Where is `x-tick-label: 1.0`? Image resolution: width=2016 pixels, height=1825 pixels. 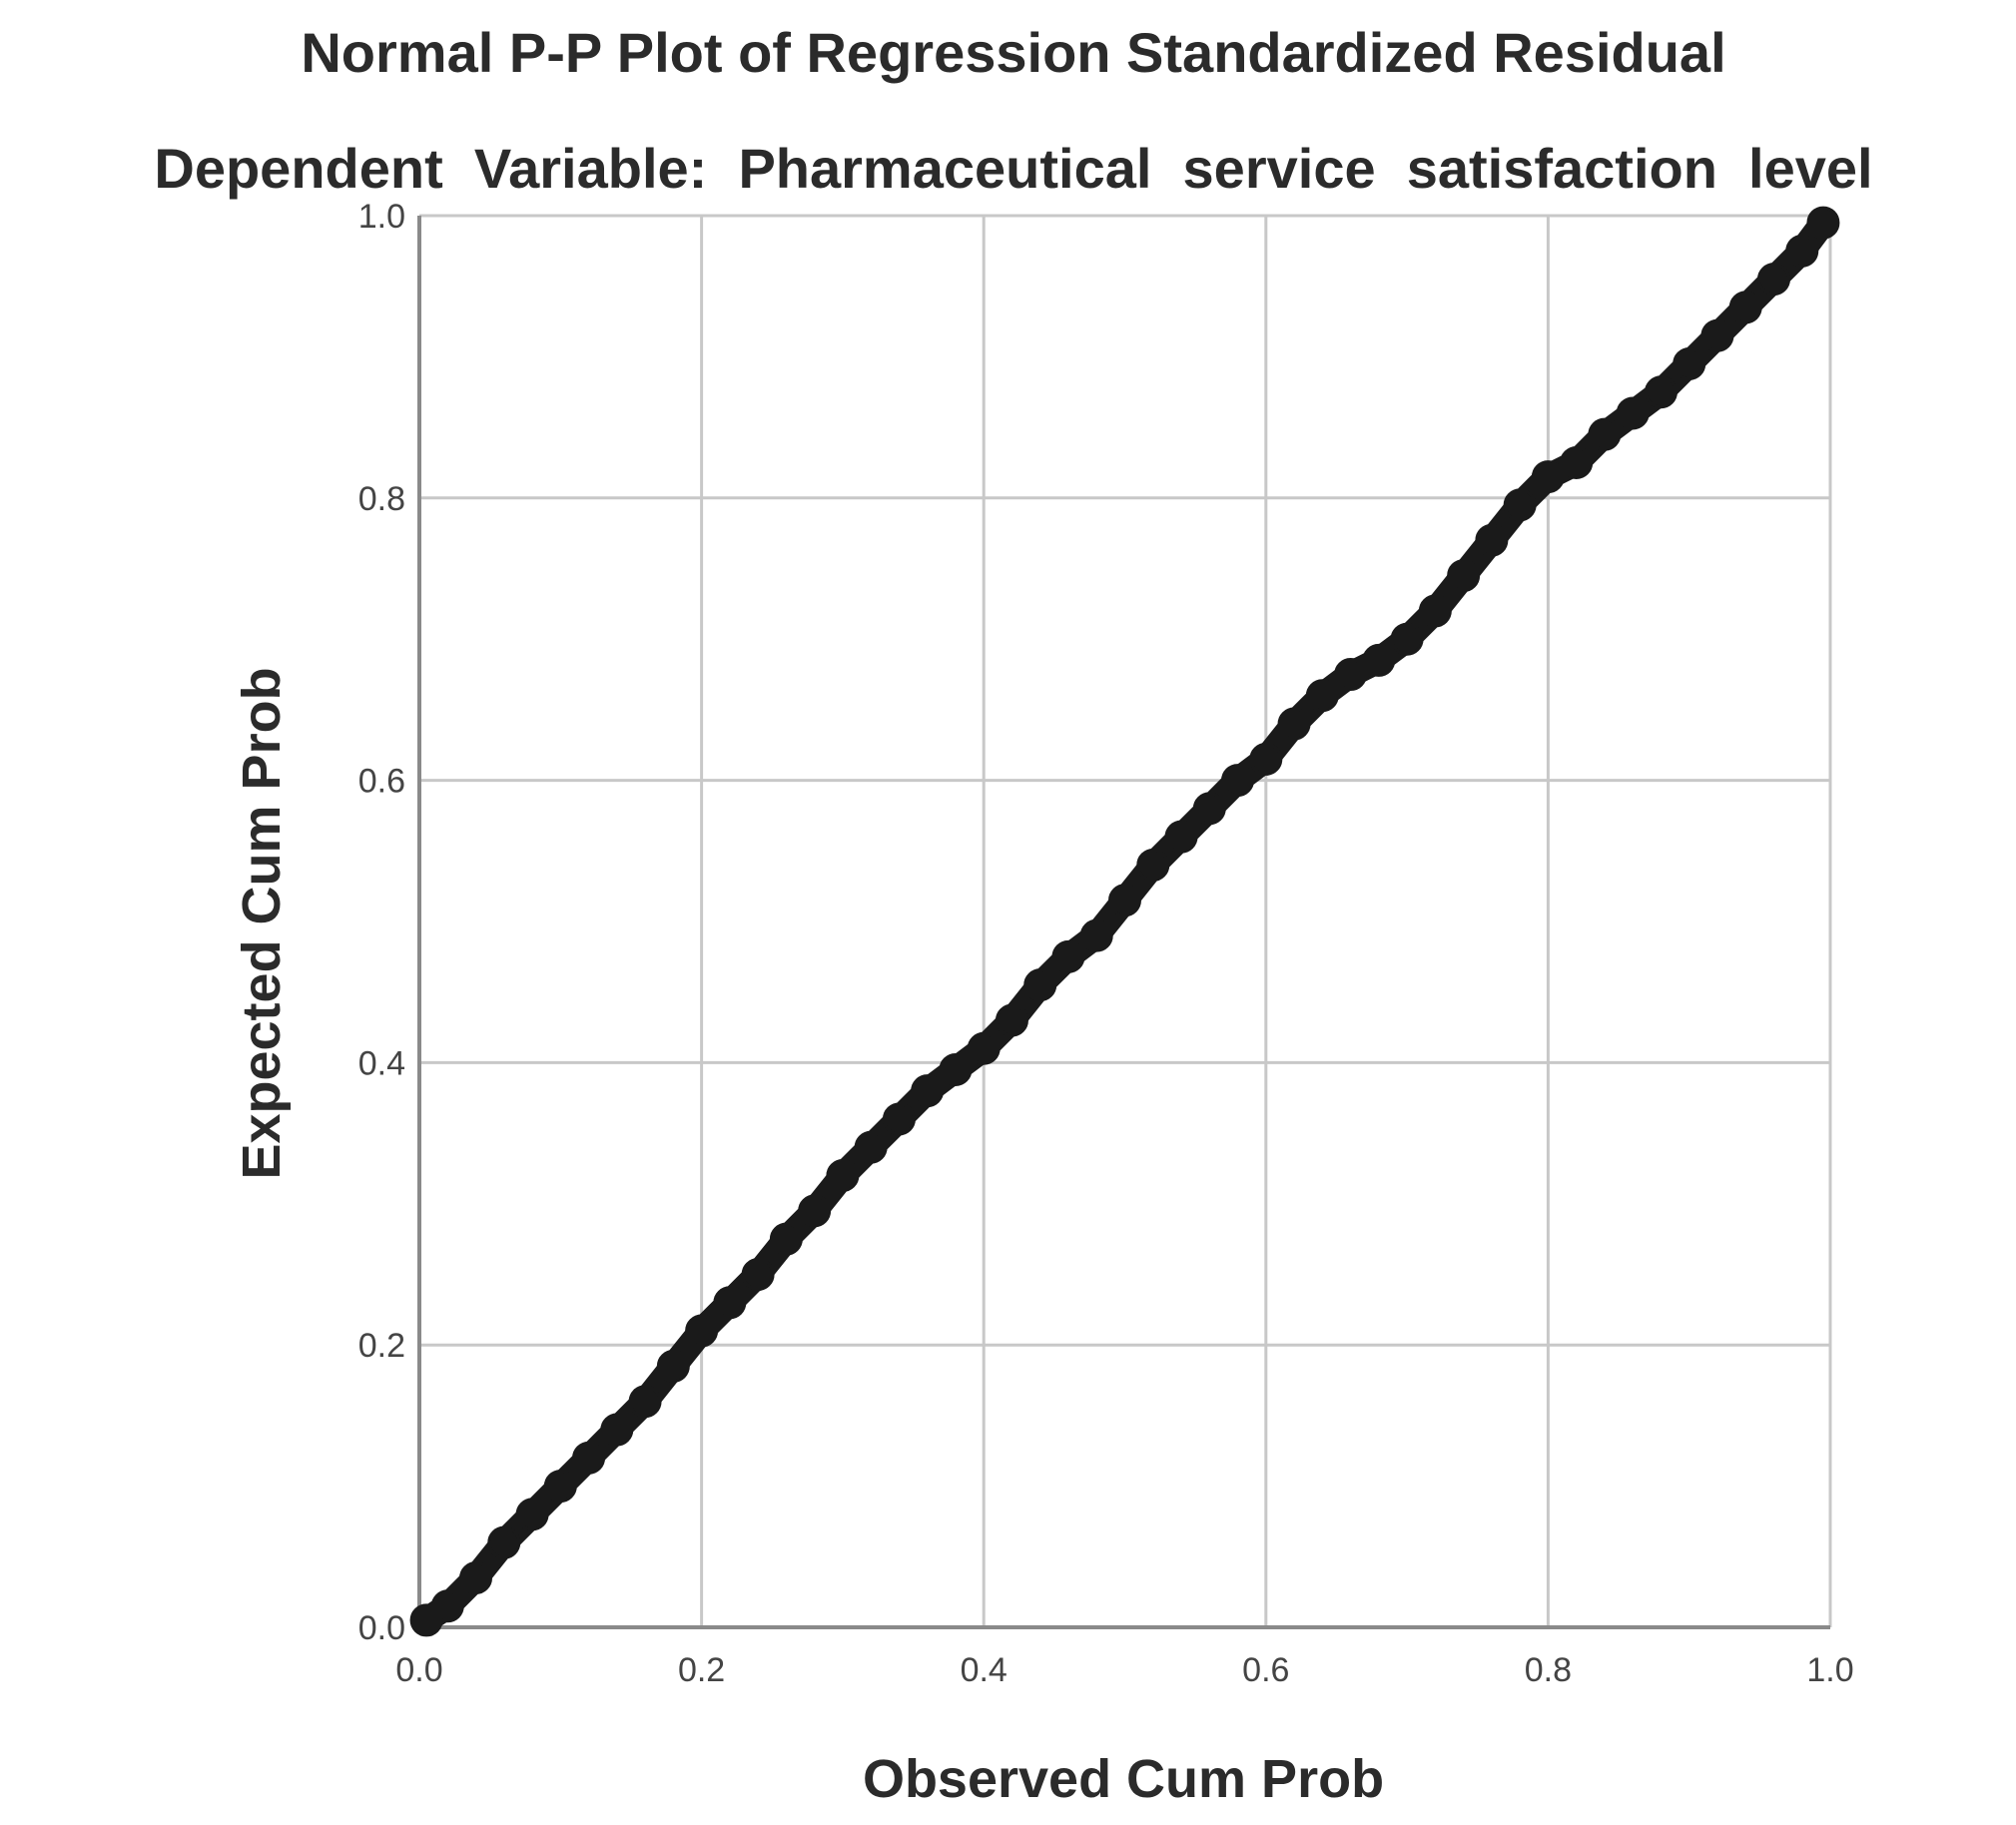
x-tick-label: 1.0 is located at coordinates (1830, 1670).